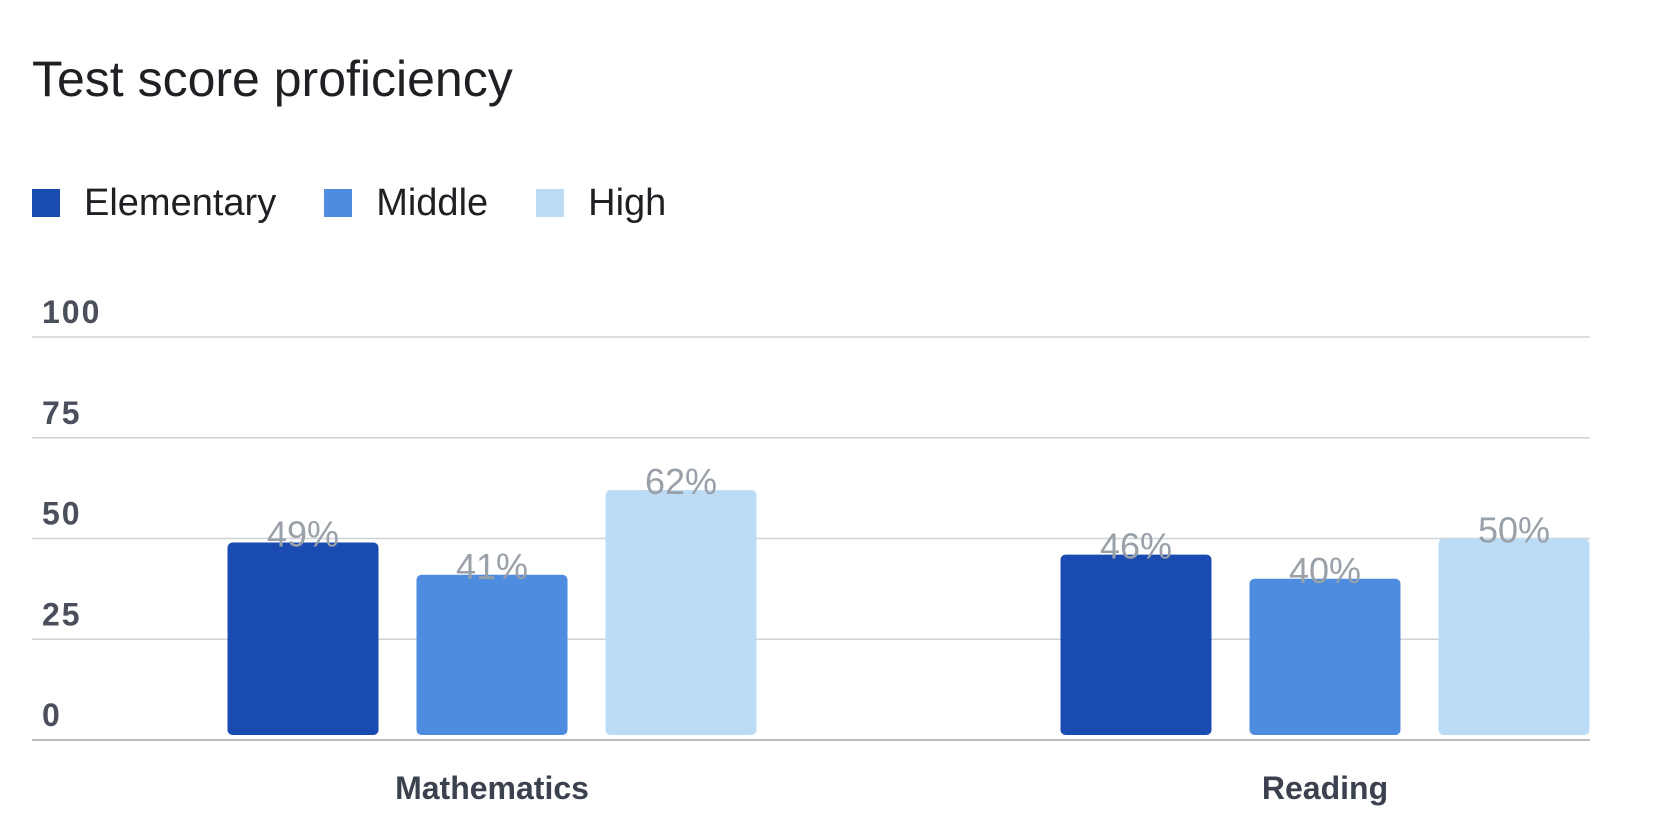  Describe the element at coordinates (1136, 546) in the screenshot. I see `data-label-reading-elementary: 46%` at that location.